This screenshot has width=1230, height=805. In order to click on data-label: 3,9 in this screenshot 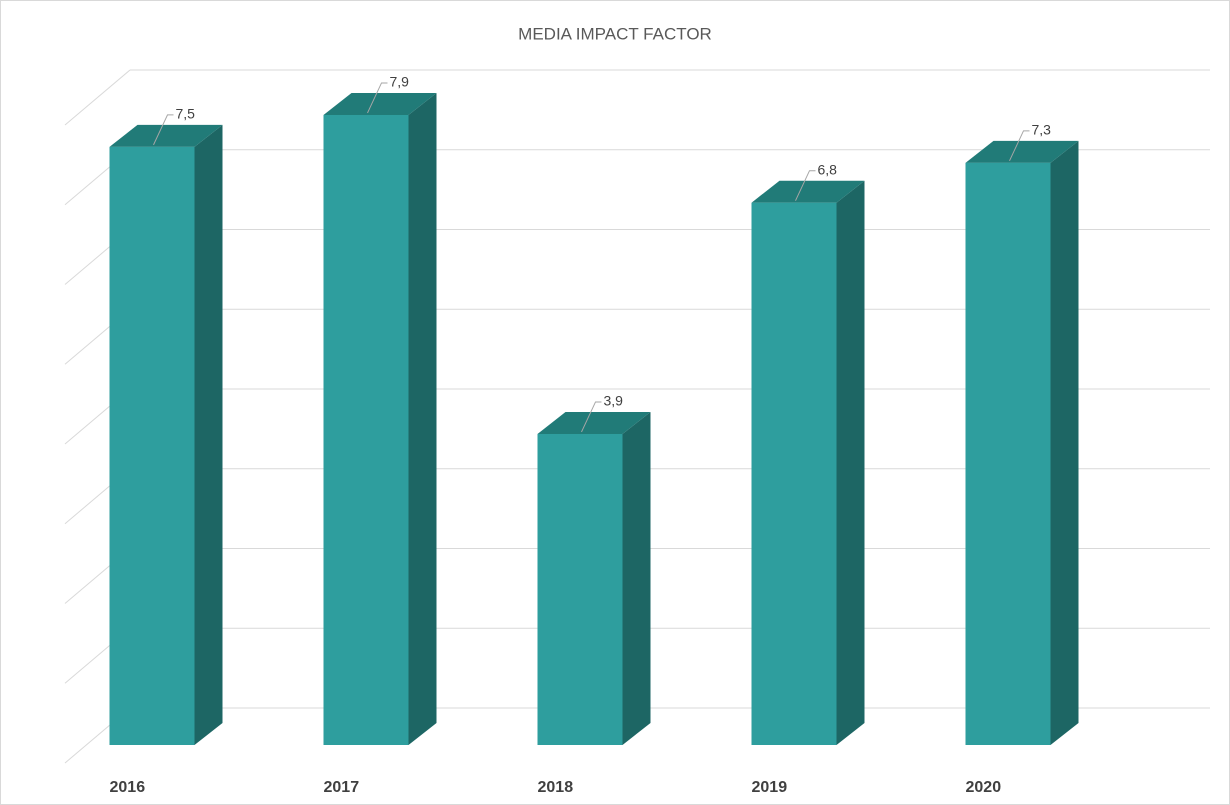, I will do `click(614, 401)`.